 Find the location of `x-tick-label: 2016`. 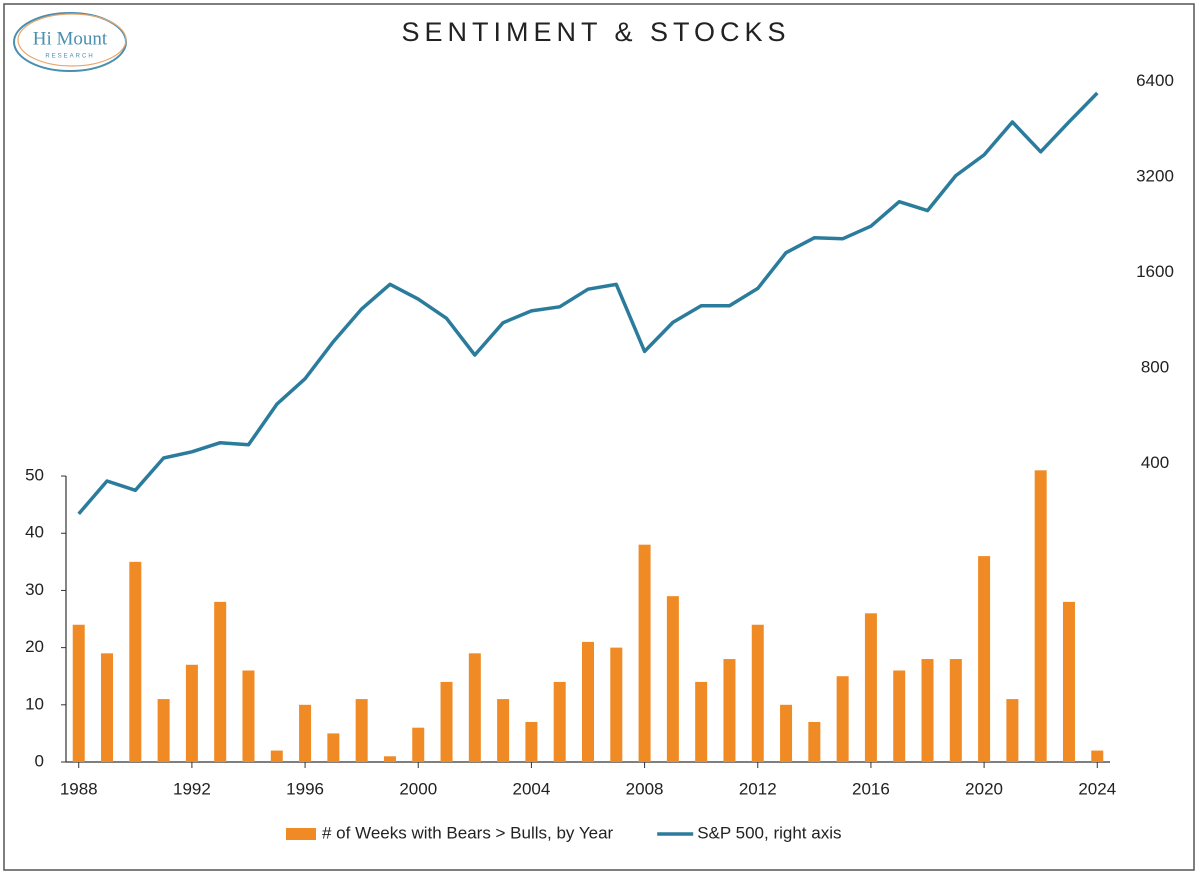

x-tick-label: 2016 is located at coordinates (871, 788).